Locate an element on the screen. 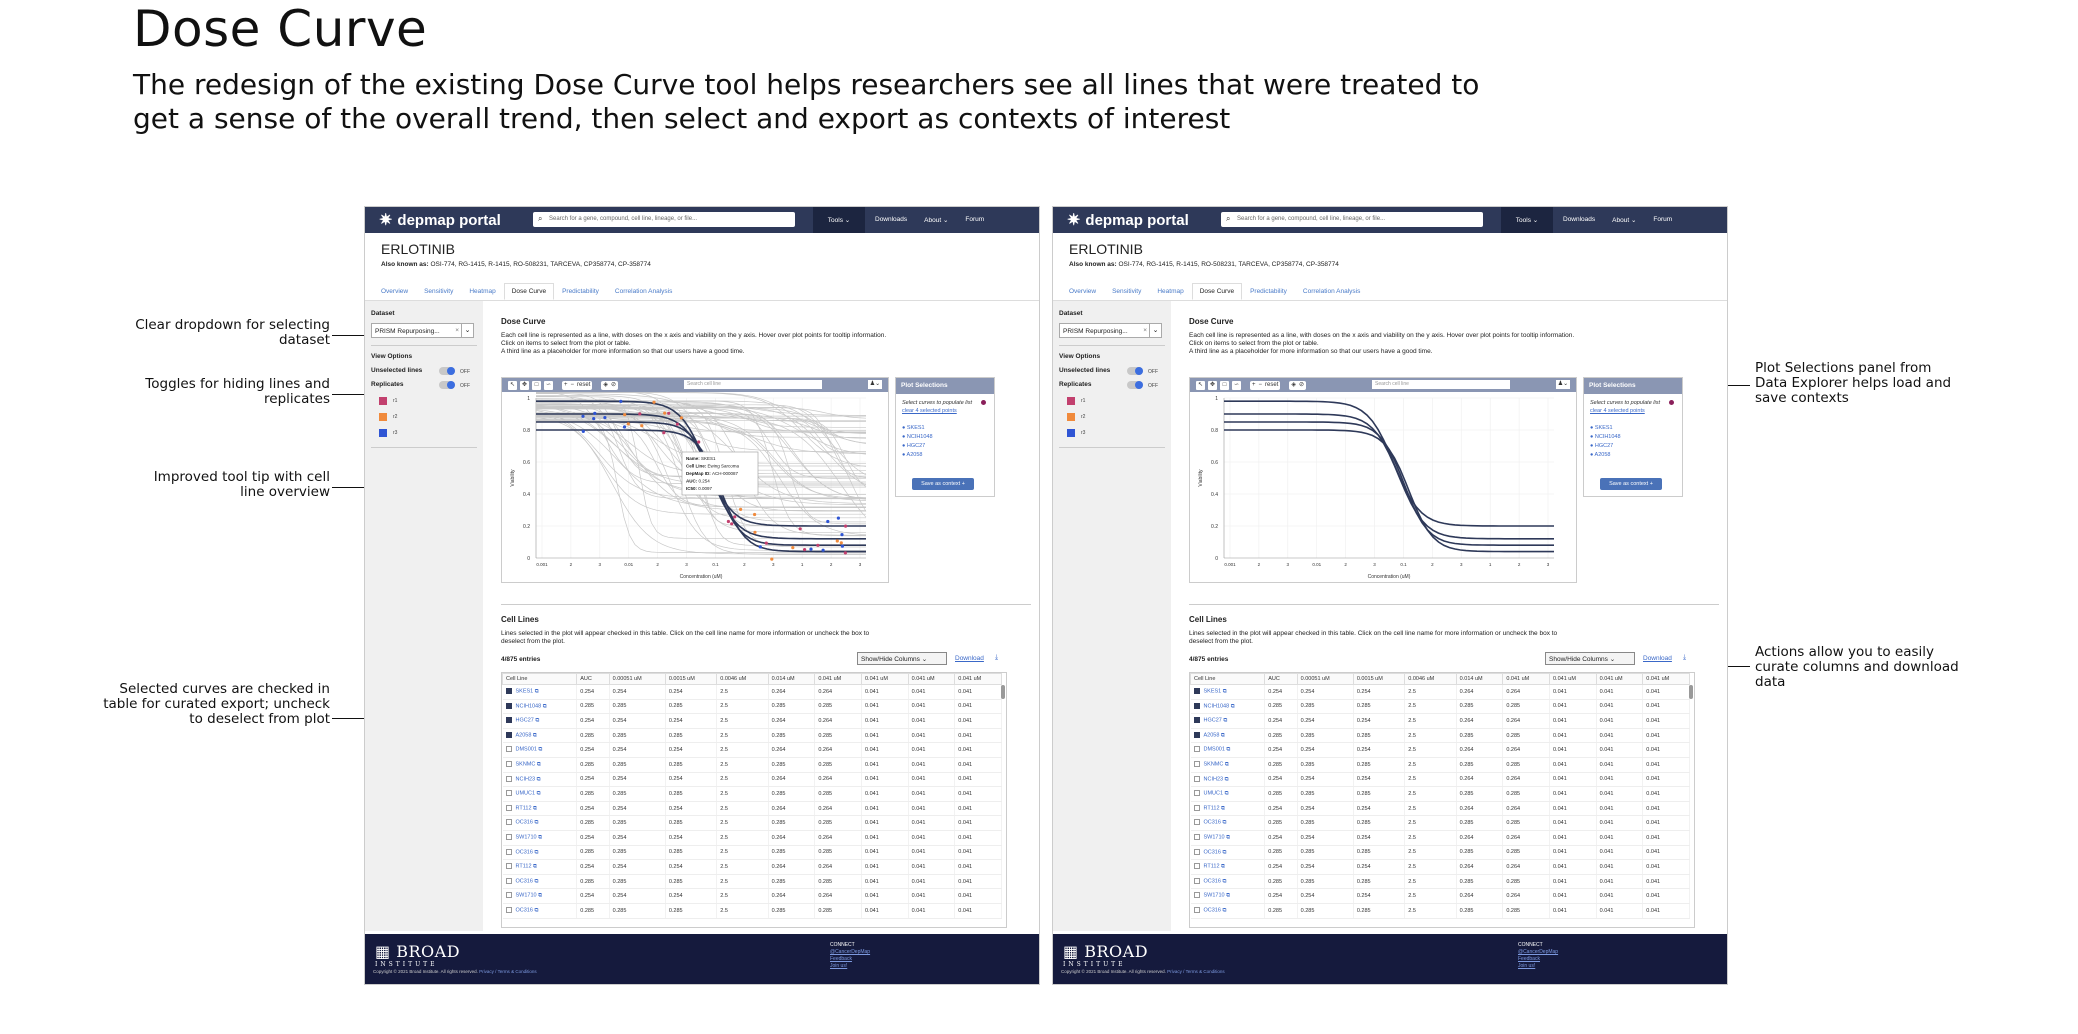 The width and height of the screenshot is (2078, 1034). tag-icon: ◈ is located at coordinates (1293, 384).